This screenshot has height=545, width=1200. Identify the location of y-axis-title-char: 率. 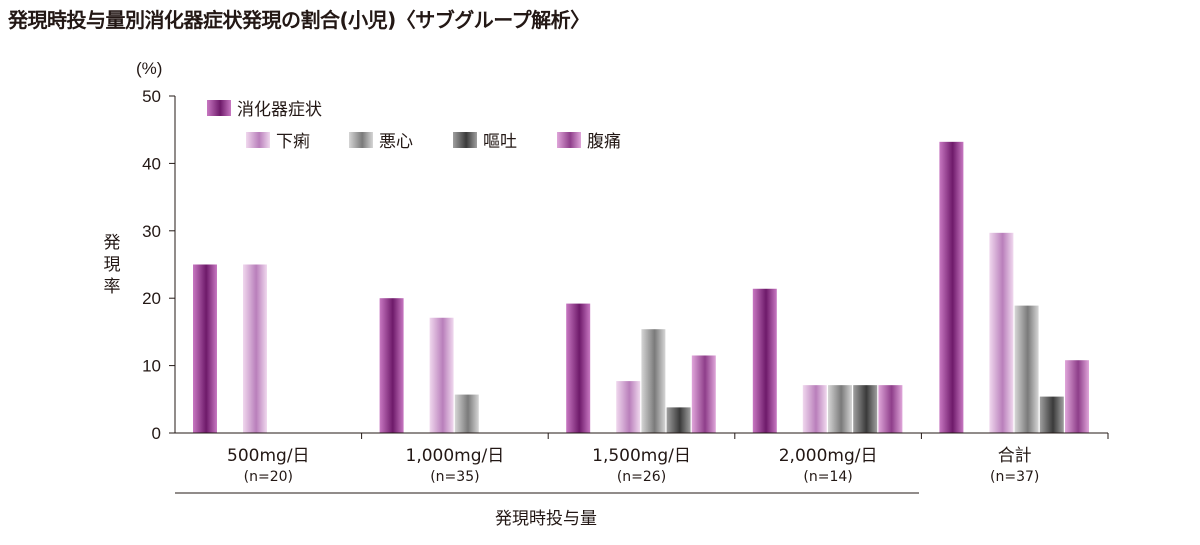
(112, 287).